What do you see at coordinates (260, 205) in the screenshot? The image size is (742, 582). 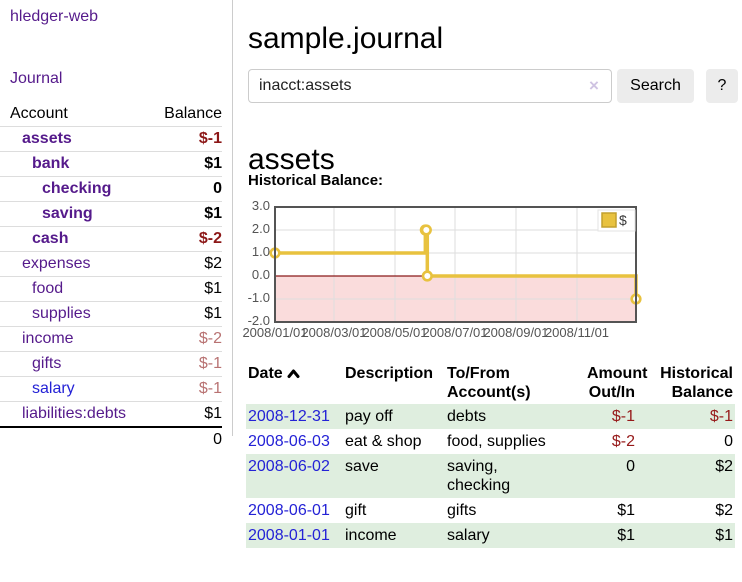 I see `y-tick-label: 3.0` at bounding box center [260, 205].